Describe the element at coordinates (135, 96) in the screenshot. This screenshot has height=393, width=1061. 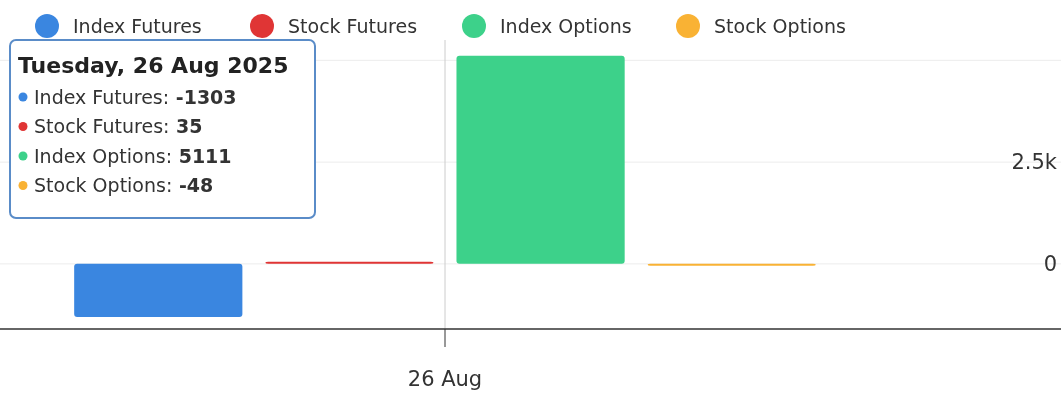
I see `annotation: Index Futures: -1303` at that location.